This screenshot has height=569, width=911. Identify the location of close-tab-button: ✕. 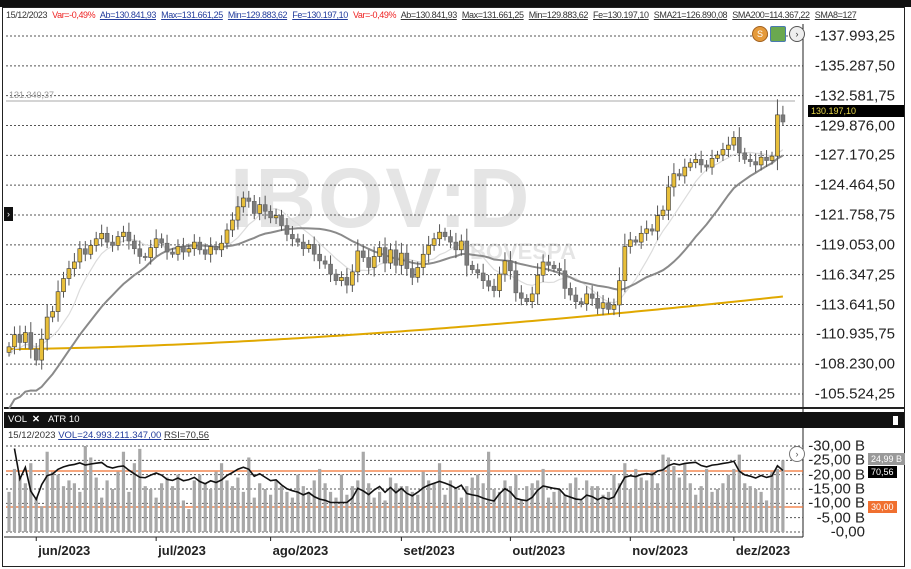
(36, 419).